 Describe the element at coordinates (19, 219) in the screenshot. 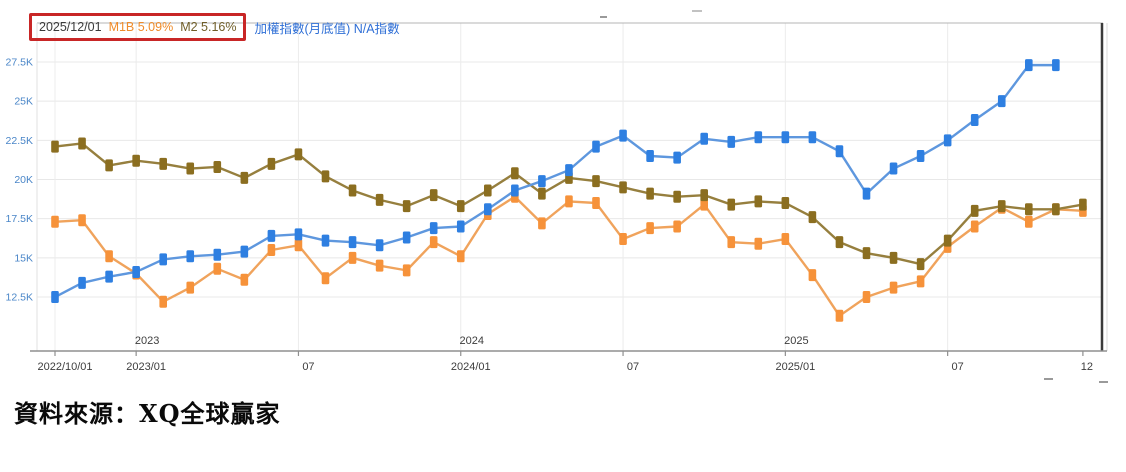

I see `svg-text: 17.5K` at that location.